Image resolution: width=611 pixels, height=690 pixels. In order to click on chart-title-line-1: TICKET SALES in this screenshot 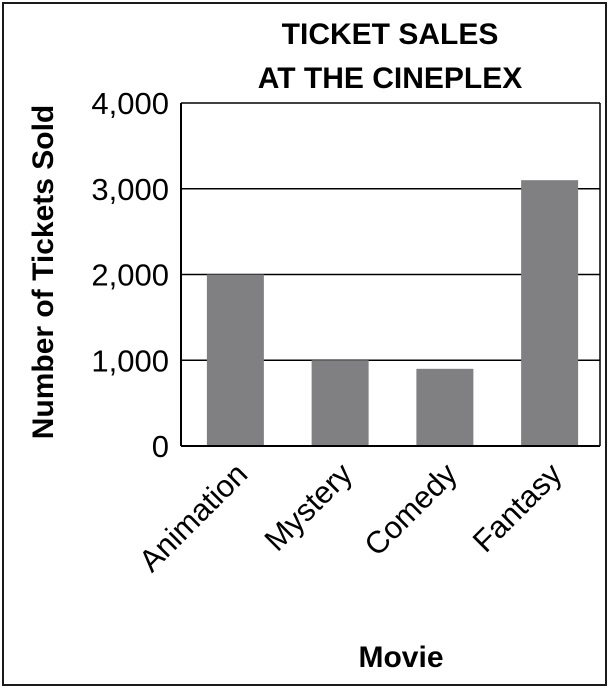, I will do `click(390, 34)`.